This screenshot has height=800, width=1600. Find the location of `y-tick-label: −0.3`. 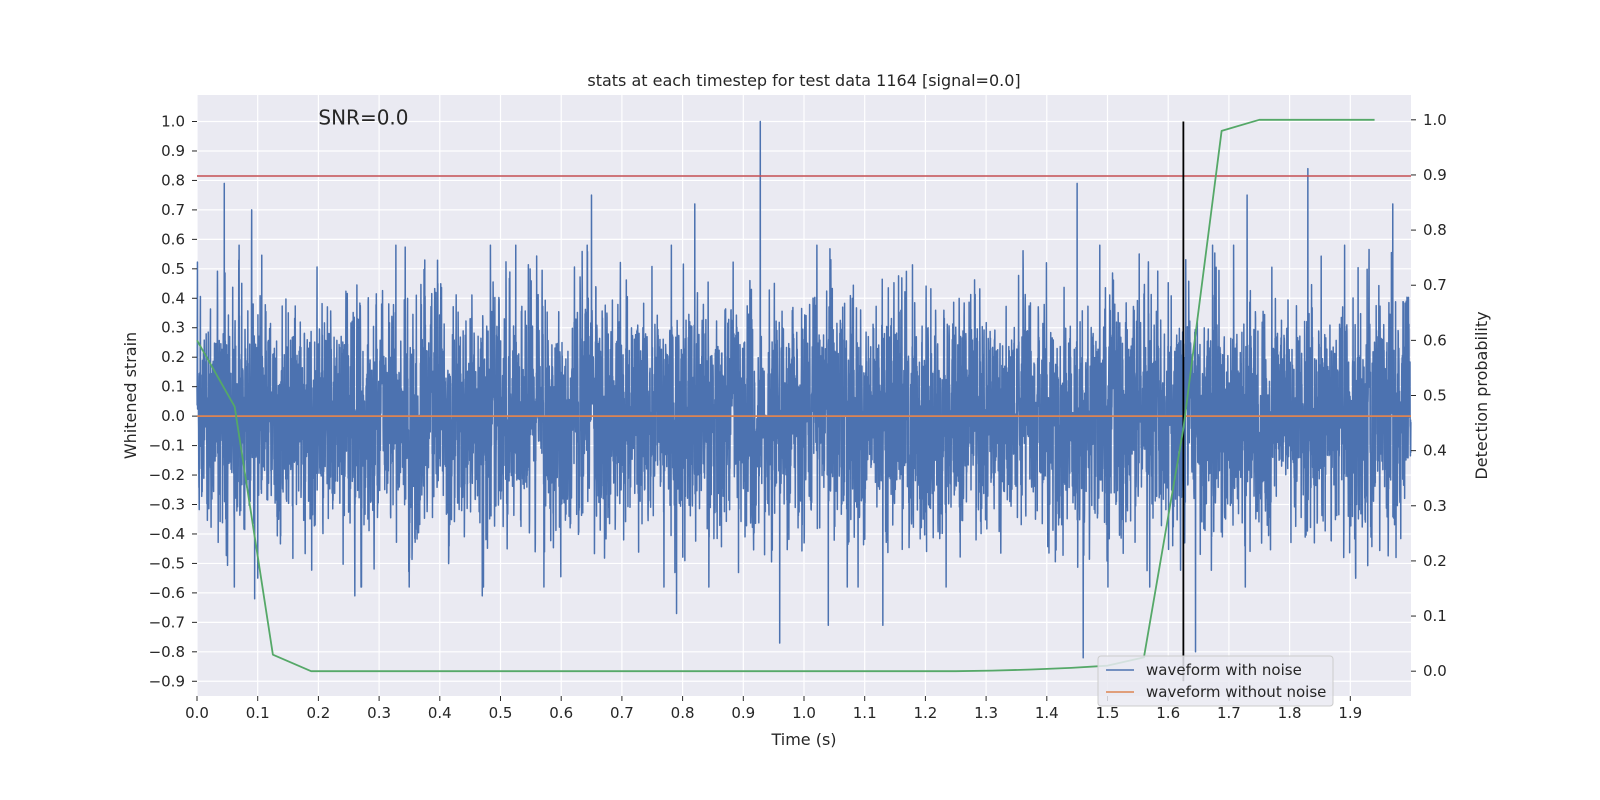

y-tick-label: −0.3 is located at coordinates (167, 505).